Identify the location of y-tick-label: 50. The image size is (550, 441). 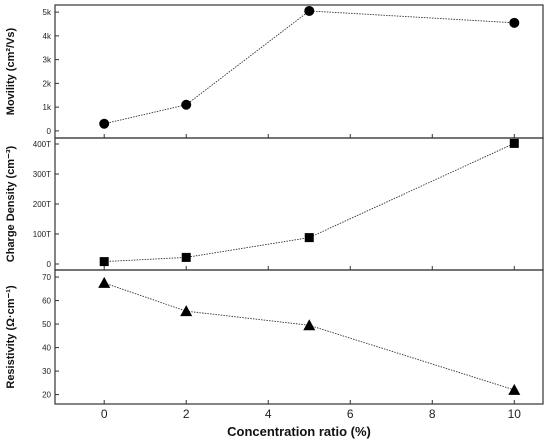
(46, 324).